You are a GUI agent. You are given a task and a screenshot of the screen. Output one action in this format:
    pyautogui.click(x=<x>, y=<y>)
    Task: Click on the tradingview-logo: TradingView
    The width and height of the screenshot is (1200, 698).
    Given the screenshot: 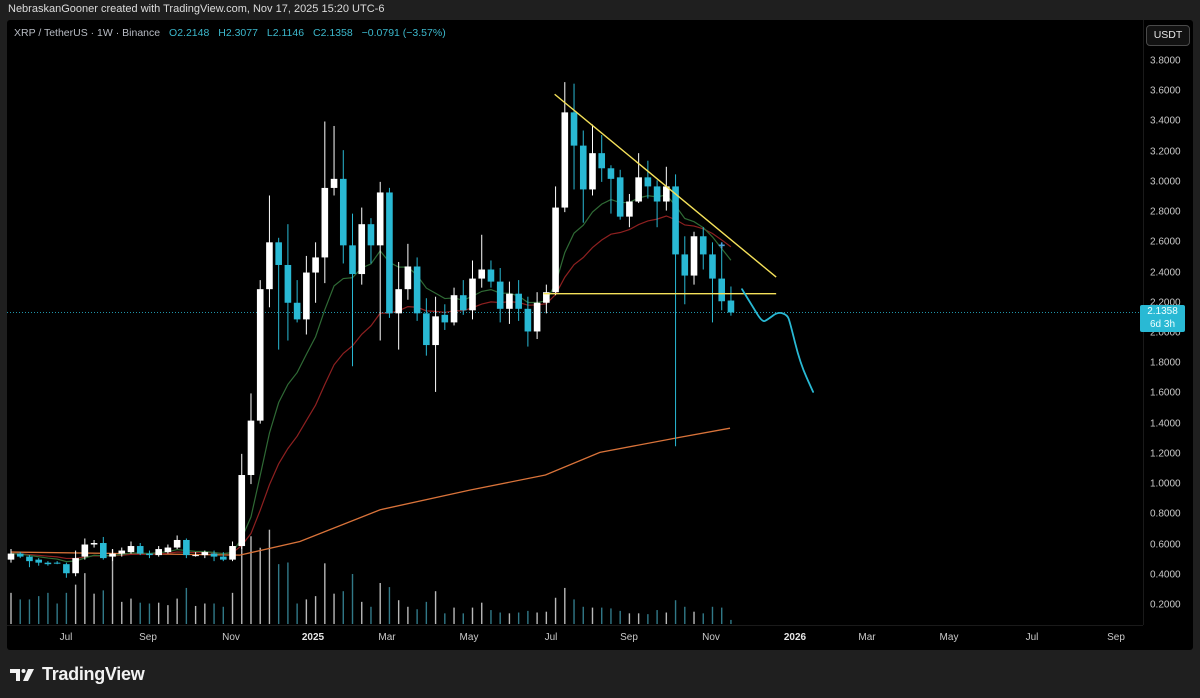 What is the action you would take?
    pyautogui.click(x=77, y=674)
    